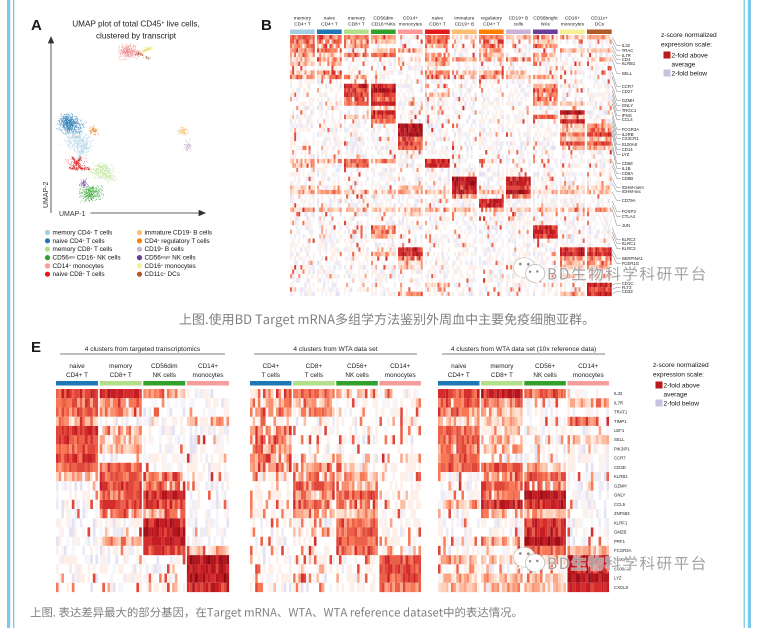 The width and height of the screenshot is (760, 628). I want to click on svg-text: TRAT1, so click(621, 412).